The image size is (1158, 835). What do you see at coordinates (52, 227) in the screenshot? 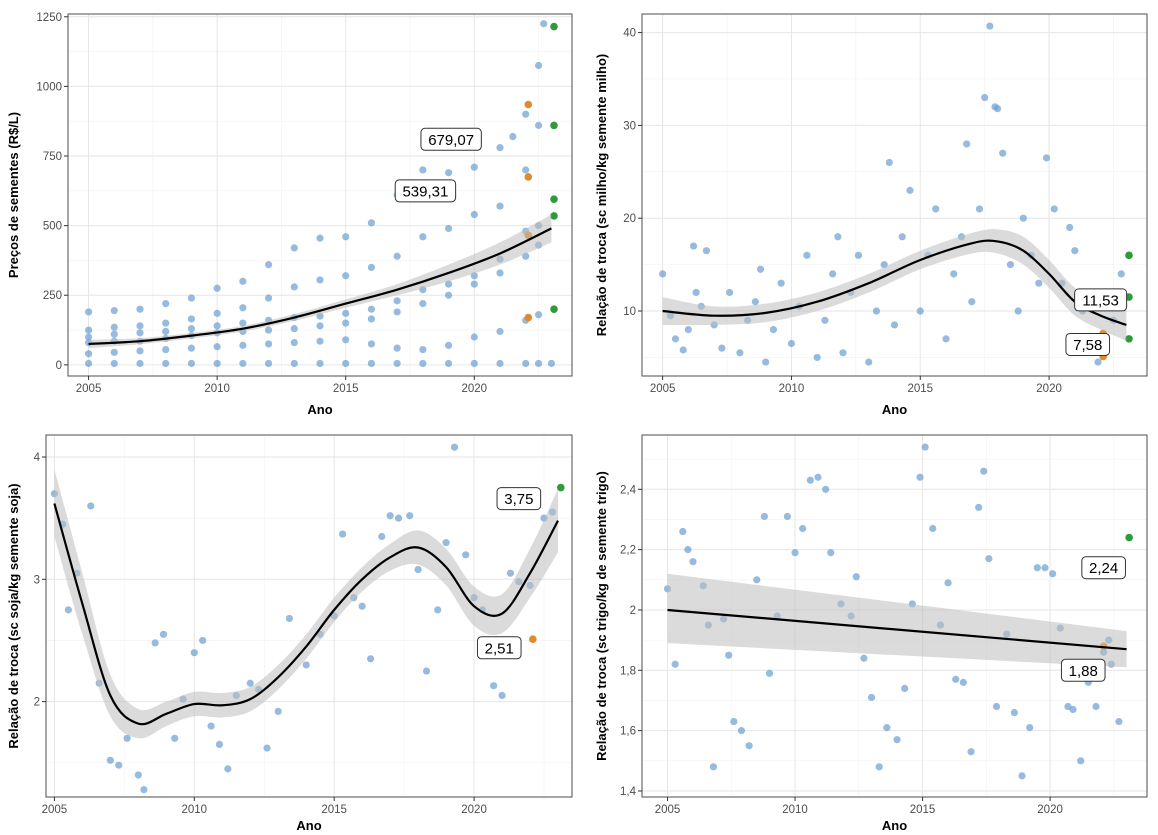
I see `y-tick-label: 500` at bounding box center [52, 227].